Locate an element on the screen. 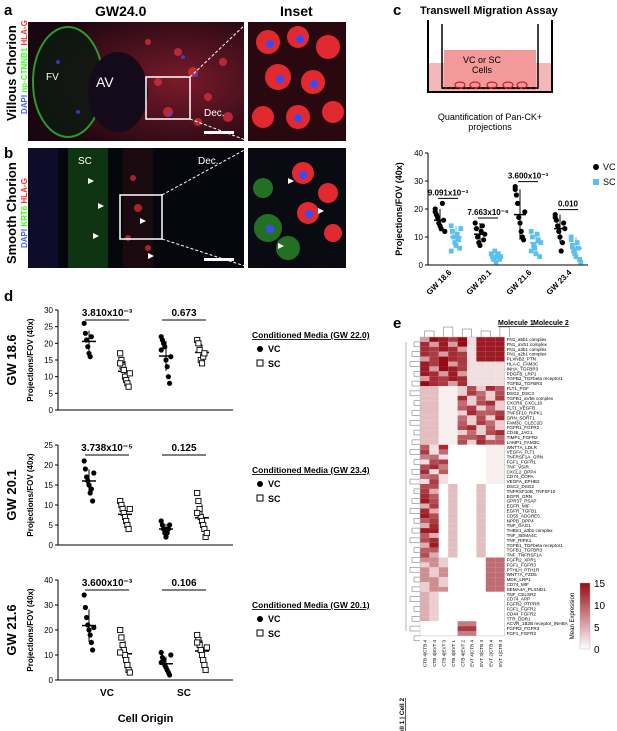 The image size is (617, 731). interaction-label: FGF1_FGFR1 is located at coordinates (522, 462).